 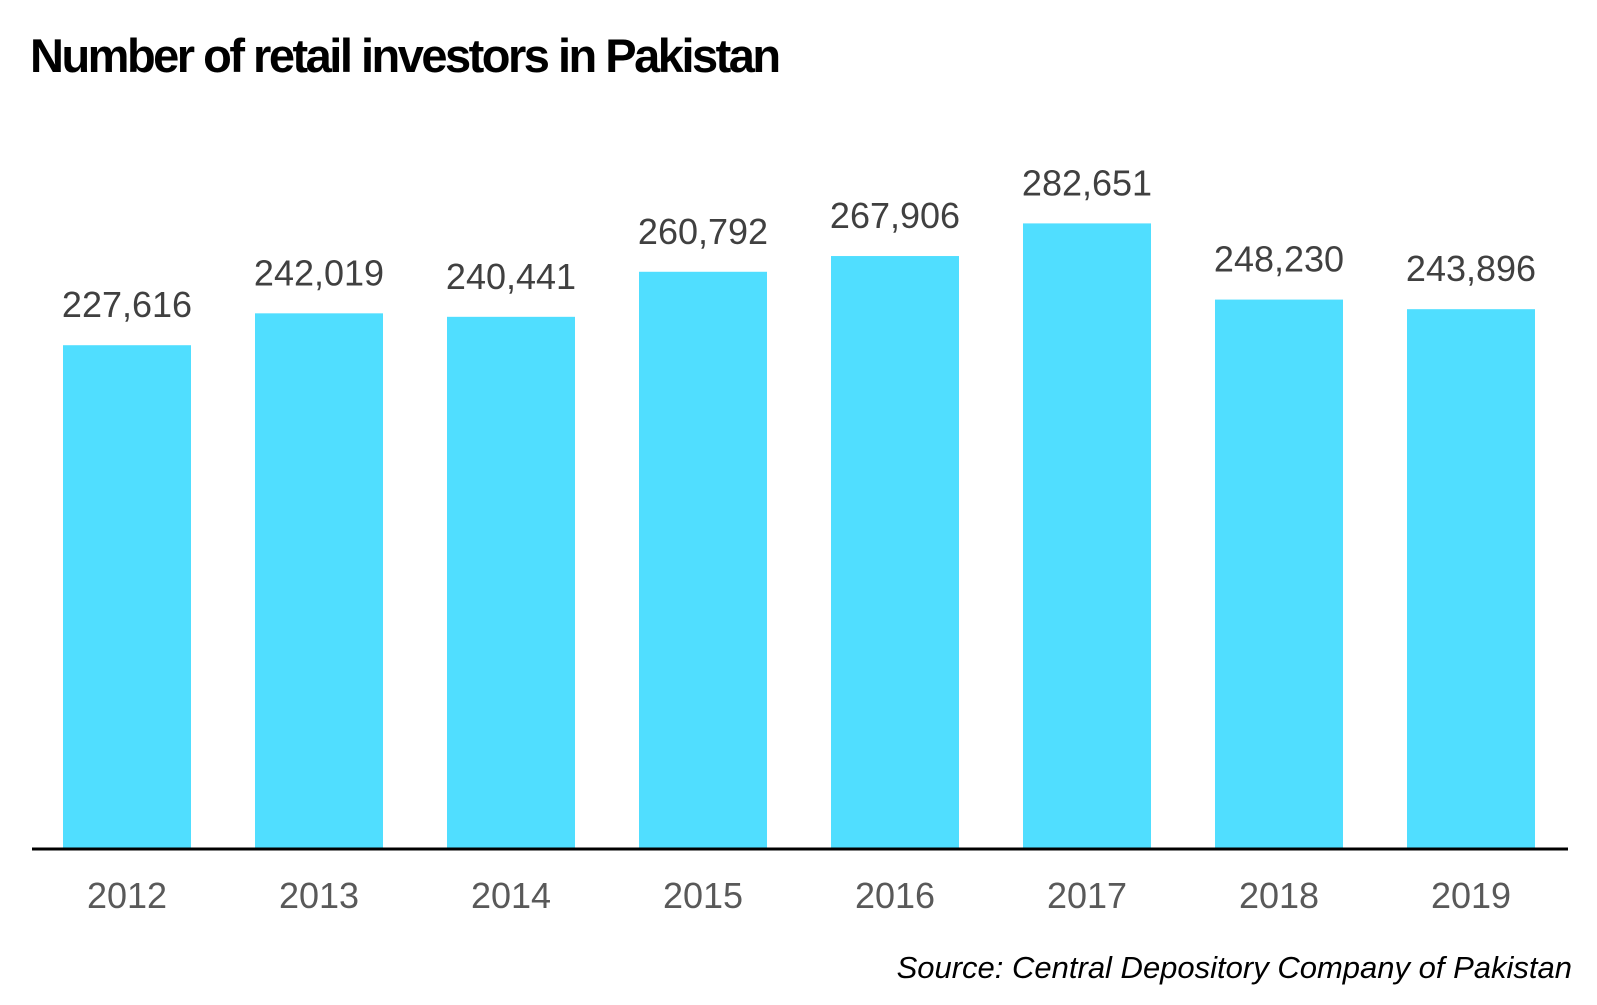 I want to click on data-label: 227,616, so click(x=127, y=304).